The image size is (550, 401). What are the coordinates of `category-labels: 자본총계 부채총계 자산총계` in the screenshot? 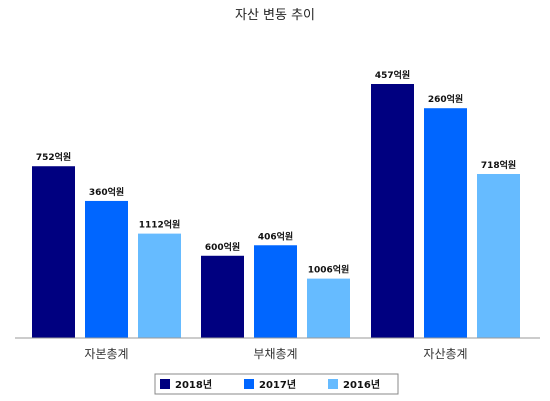 It's located at (275, 354).